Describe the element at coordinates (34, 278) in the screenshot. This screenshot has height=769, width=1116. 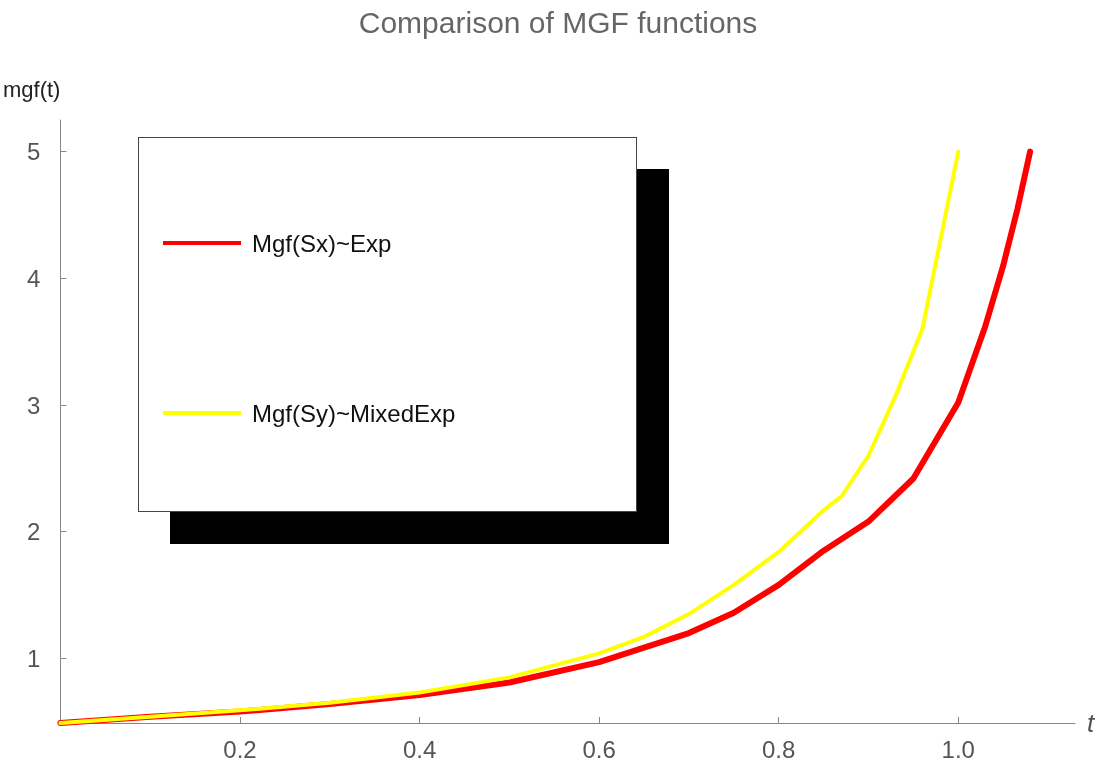
I see `y-tick-label: 4` at that location.